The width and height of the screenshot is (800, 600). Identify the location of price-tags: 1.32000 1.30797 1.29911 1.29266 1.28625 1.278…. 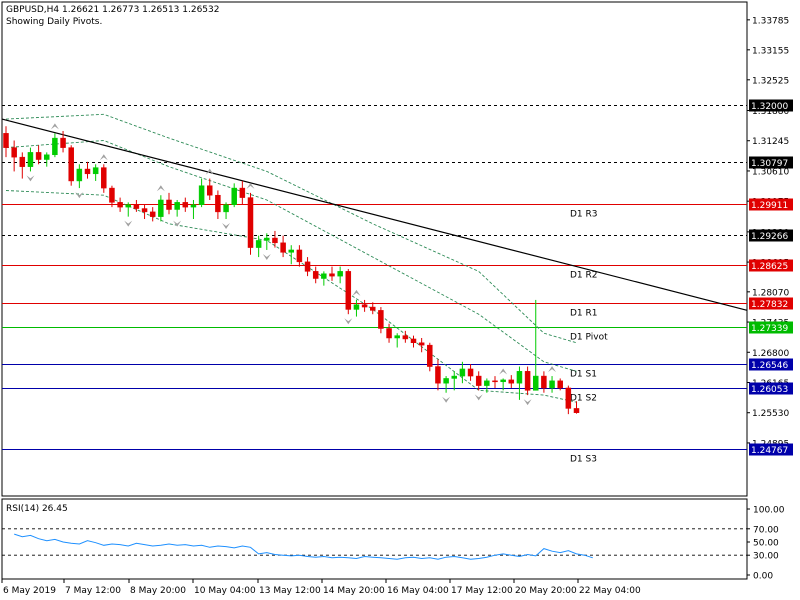
(771, 277).